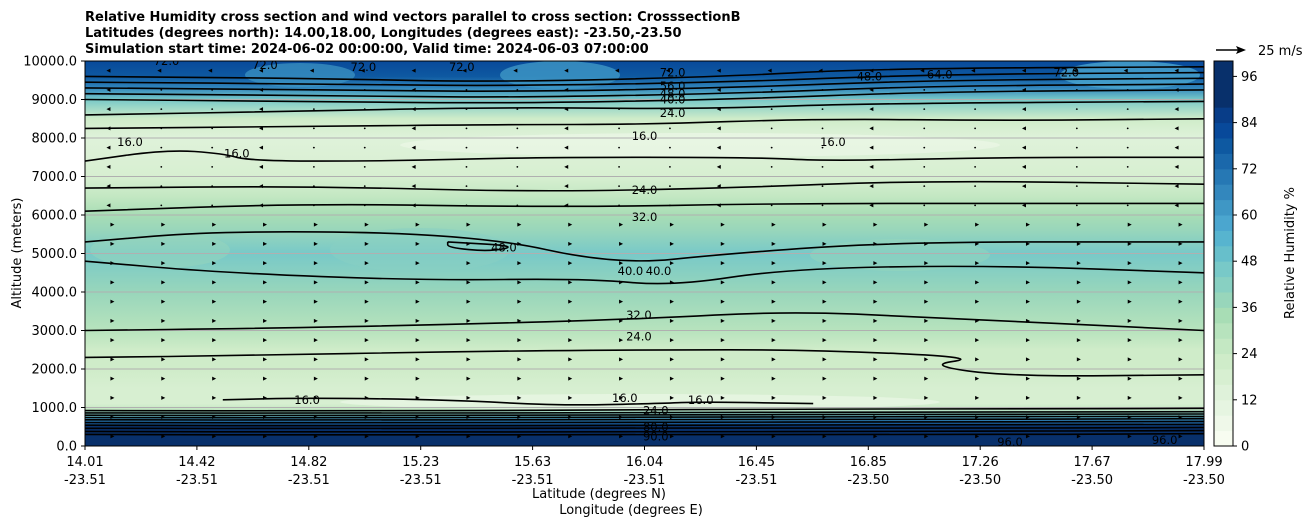 Image resolution: width=1304 pixels, height=526 pixels. What do you see at coordinates (55, 139) in the screenshot?
I see `y-tick-label: 8000.0` at bounding box center [55, 139].